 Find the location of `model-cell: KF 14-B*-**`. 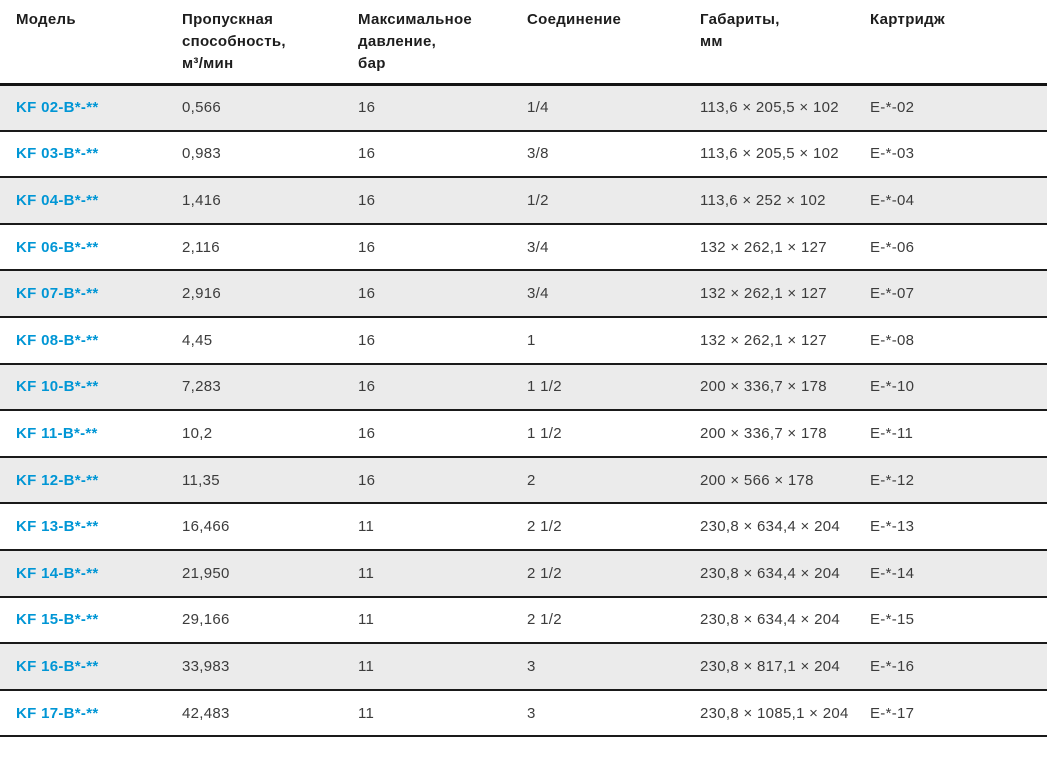

model-cell: KF 14-B*-** is located at coordinates (91, 573).